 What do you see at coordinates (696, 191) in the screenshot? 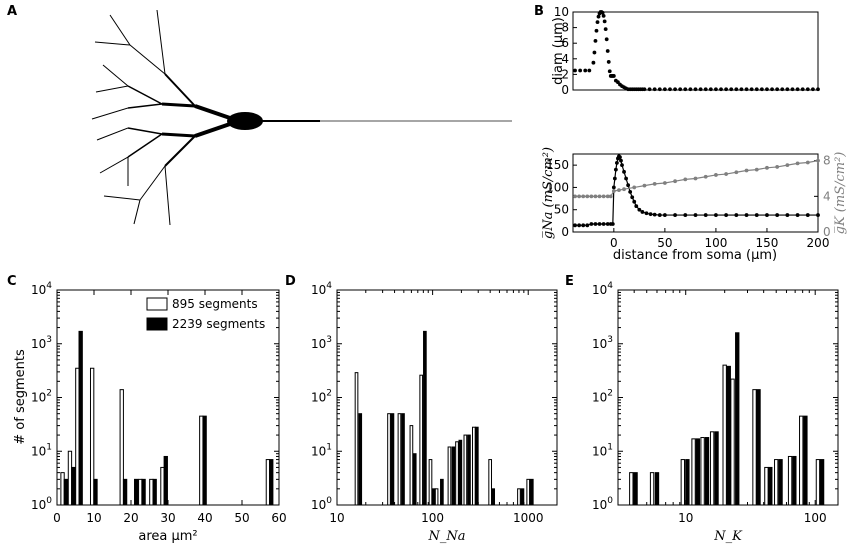
I see `conductance-series` at bounding box center [696, 191].